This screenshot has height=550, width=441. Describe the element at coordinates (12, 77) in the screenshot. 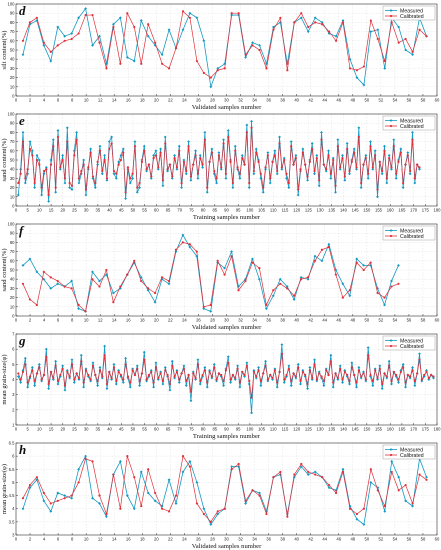

I see `y-tick-label: 20` at that location.